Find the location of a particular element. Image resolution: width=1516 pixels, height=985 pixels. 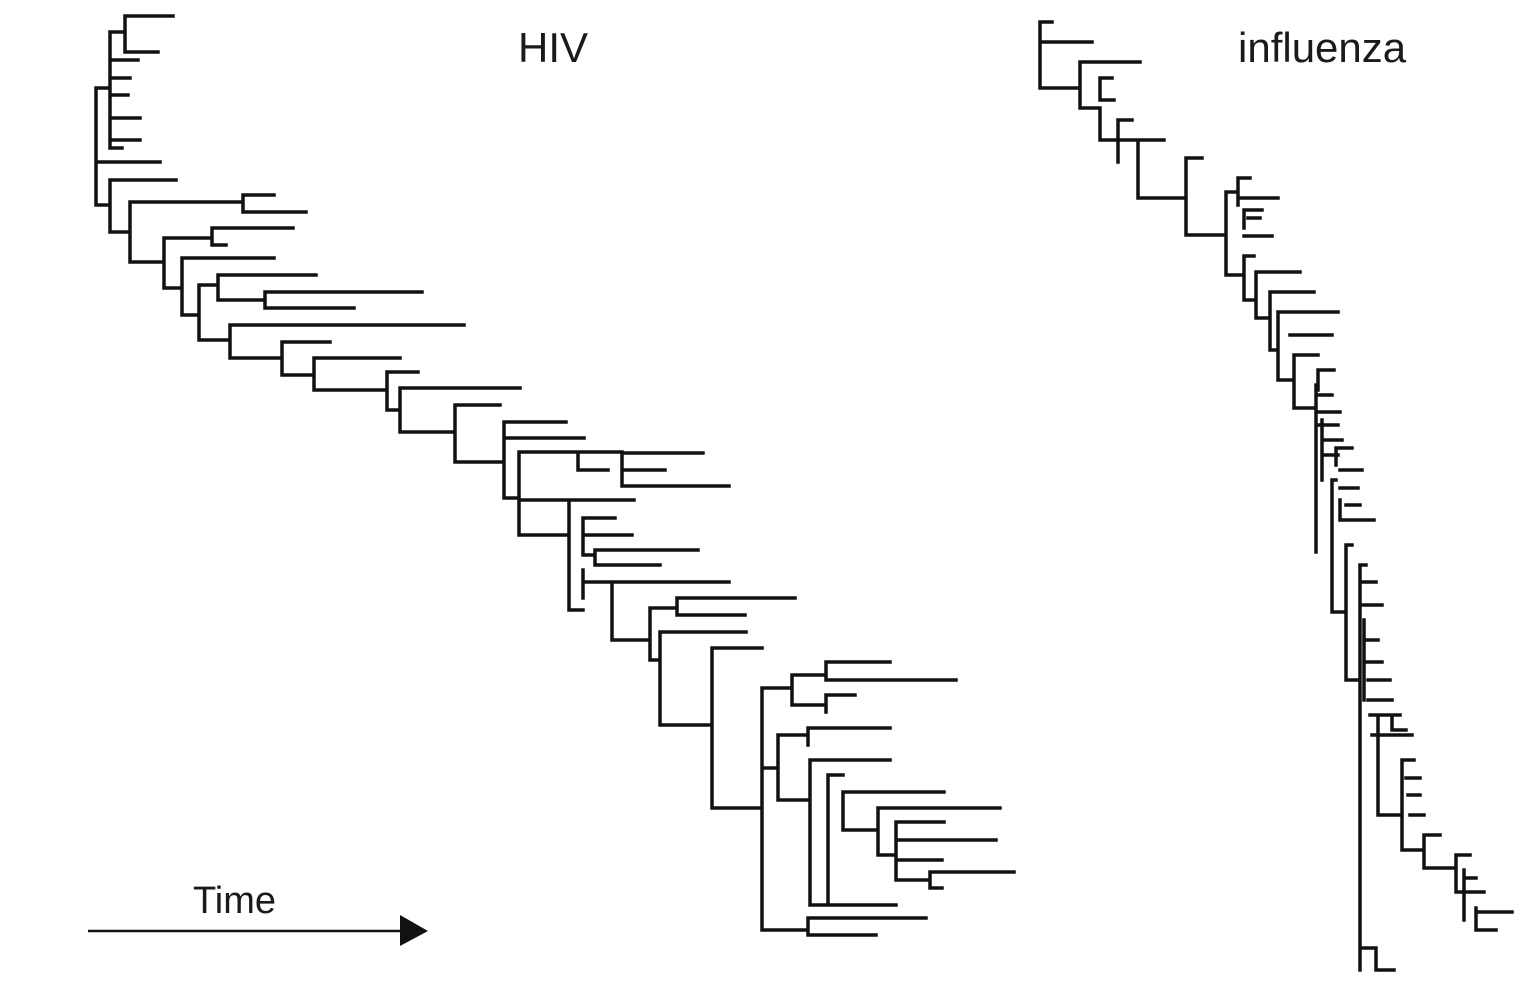

arrow-right-icon is located at coordinates (414, 930).